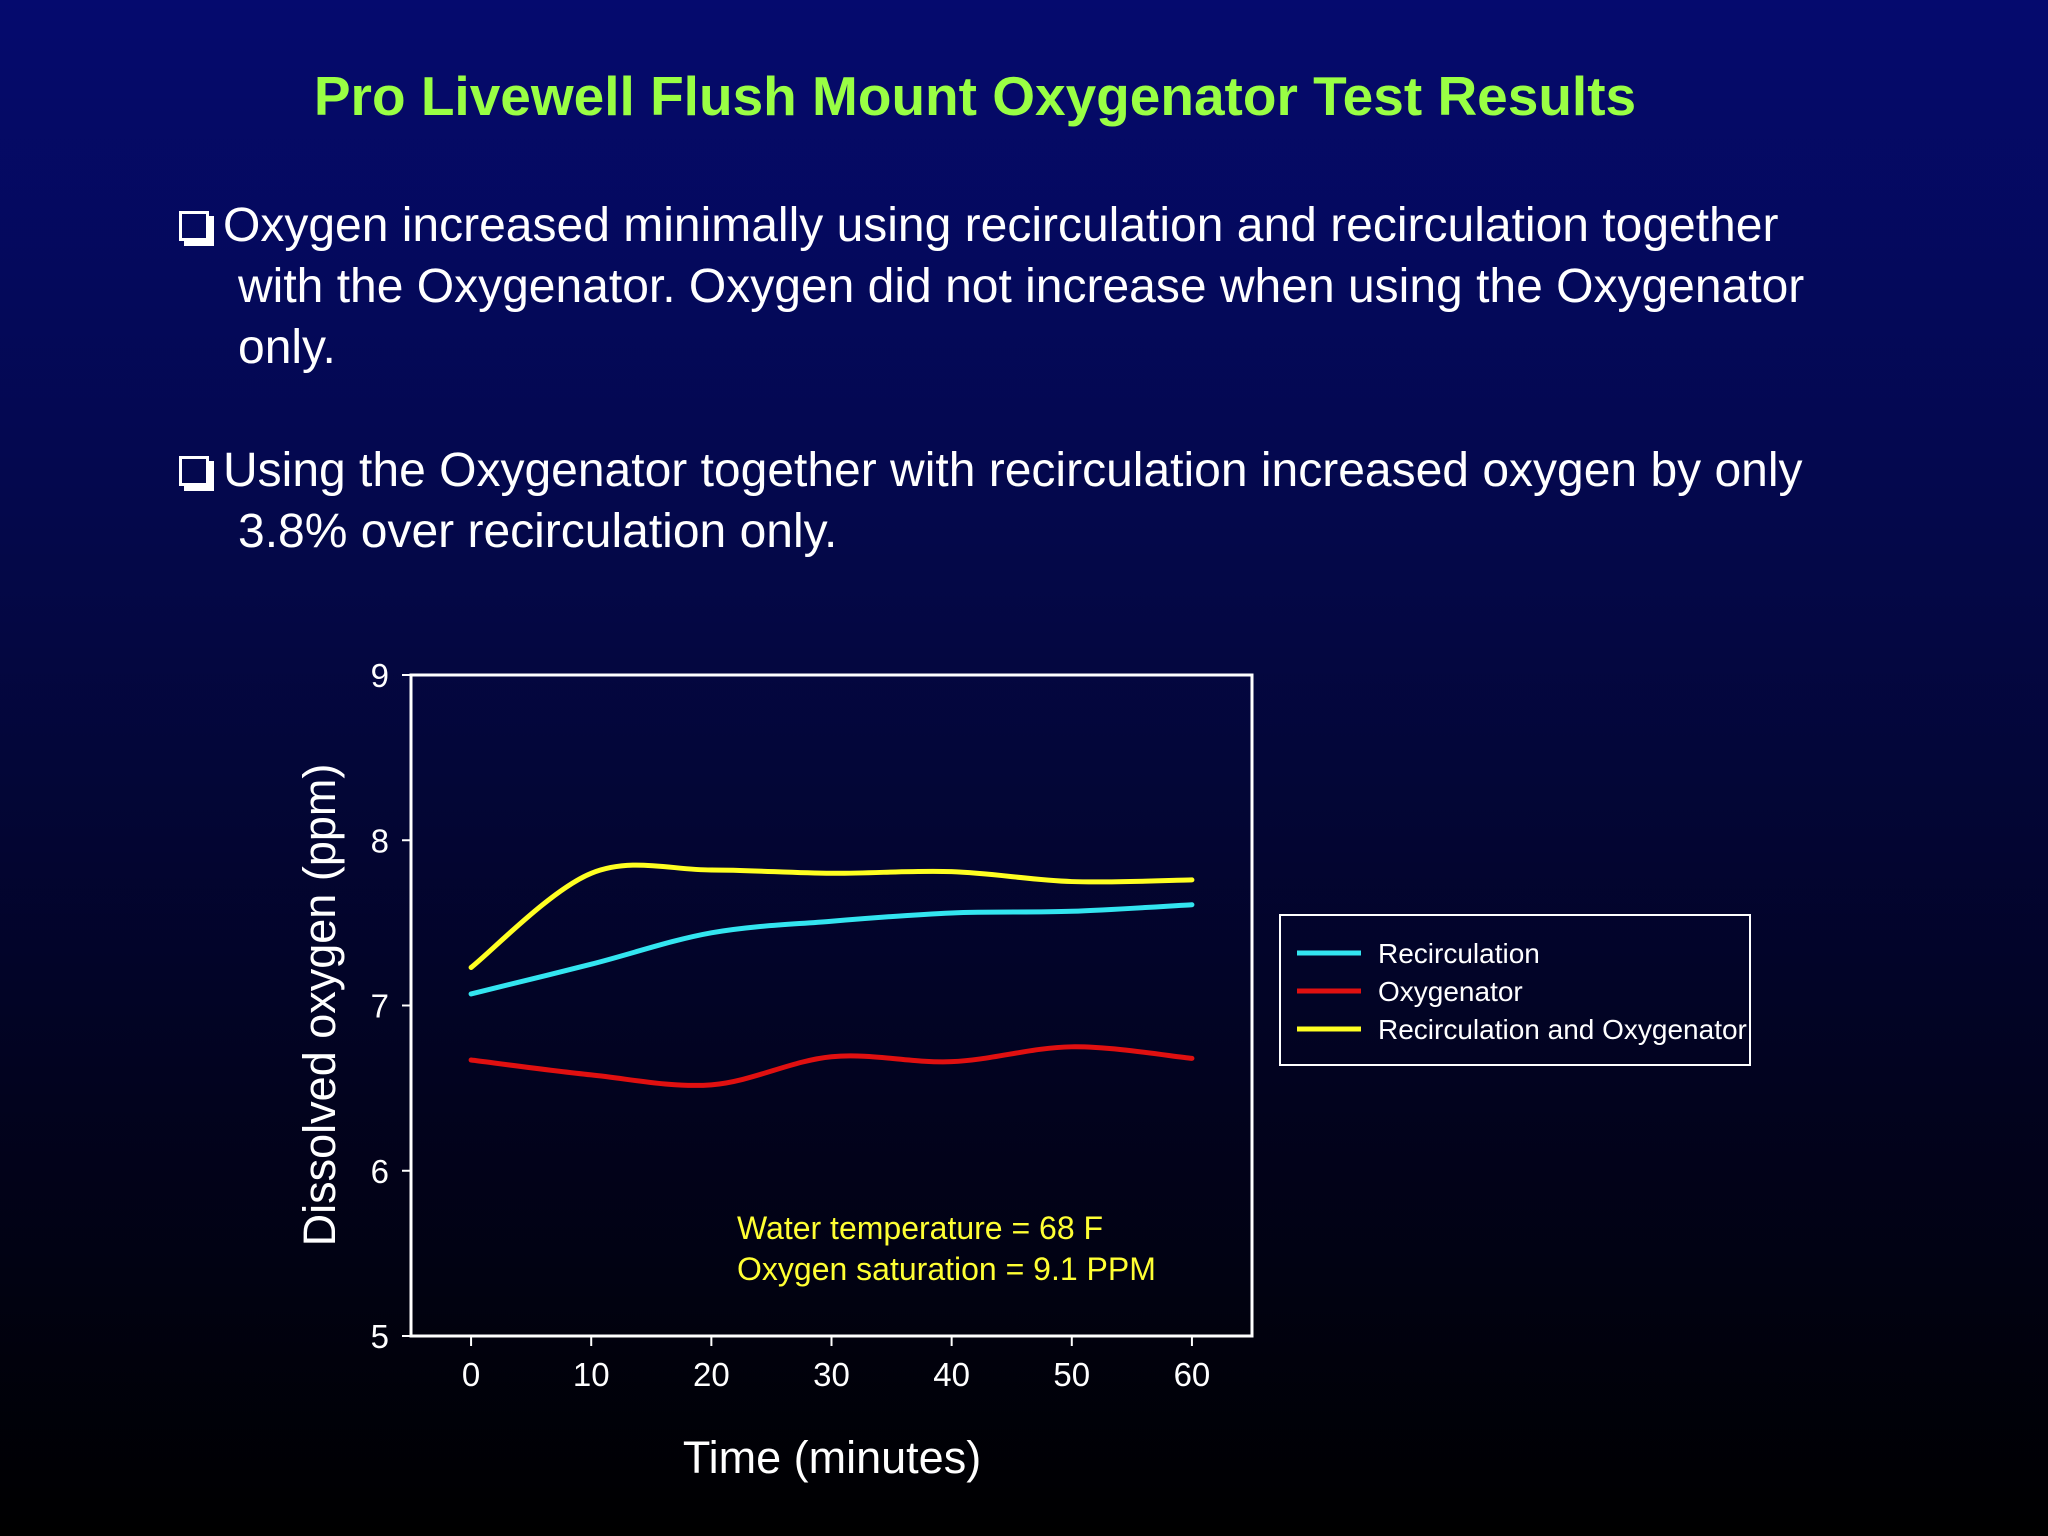  I want to click on y-tick-label: 7, so click(380, 1006).